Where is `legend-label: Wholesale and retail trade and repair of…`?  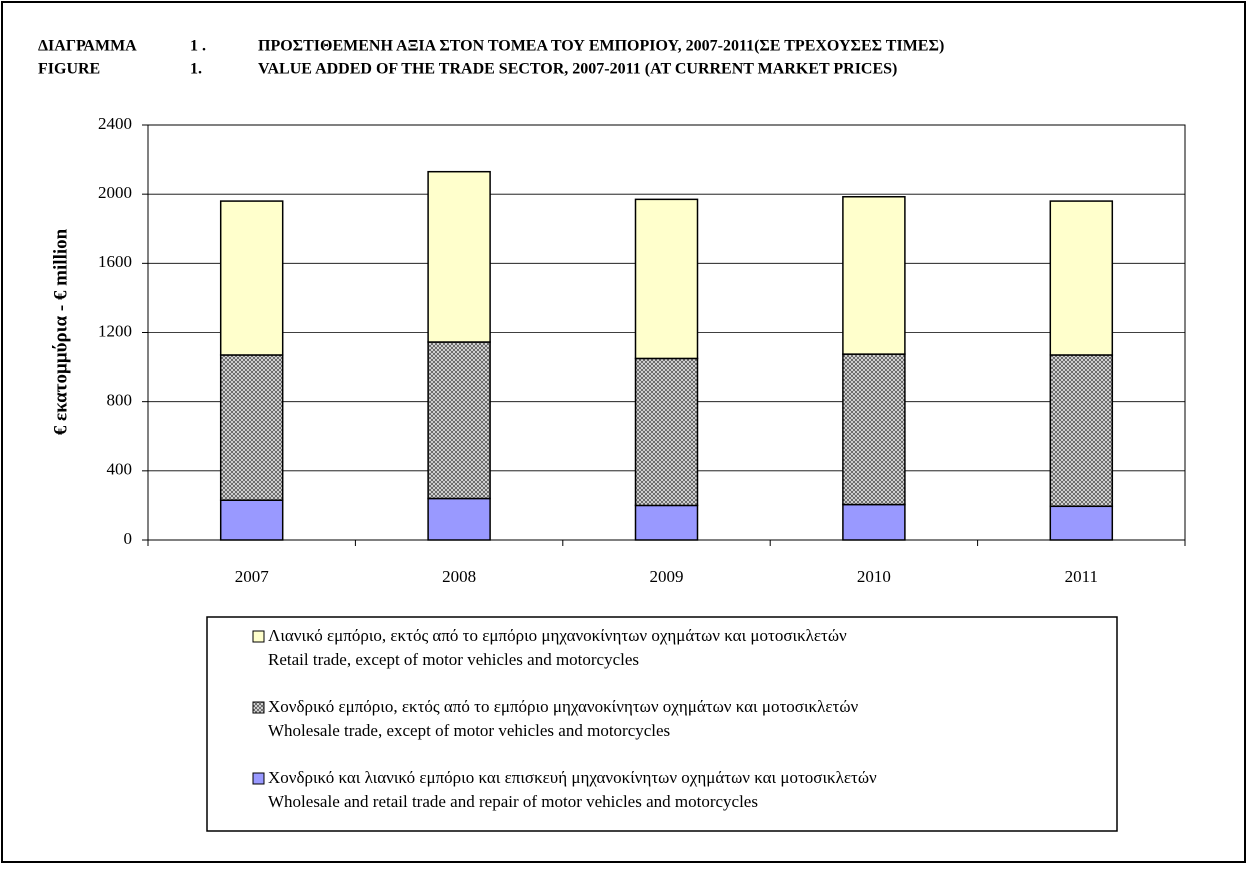 legend-label: Wholesale and retail trade and repair of… is located at coordinates (513, 801).